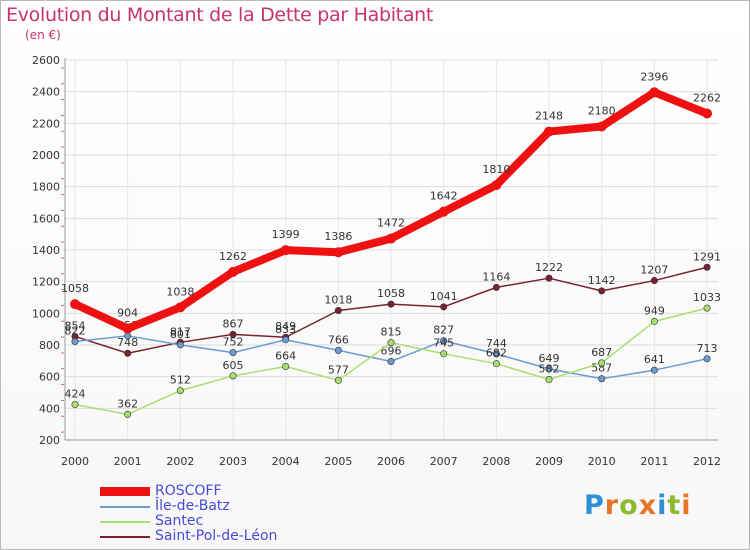 This screenshot has width=750, height=550. I want to click on x-tick-label: 2003, so click(233, 461).